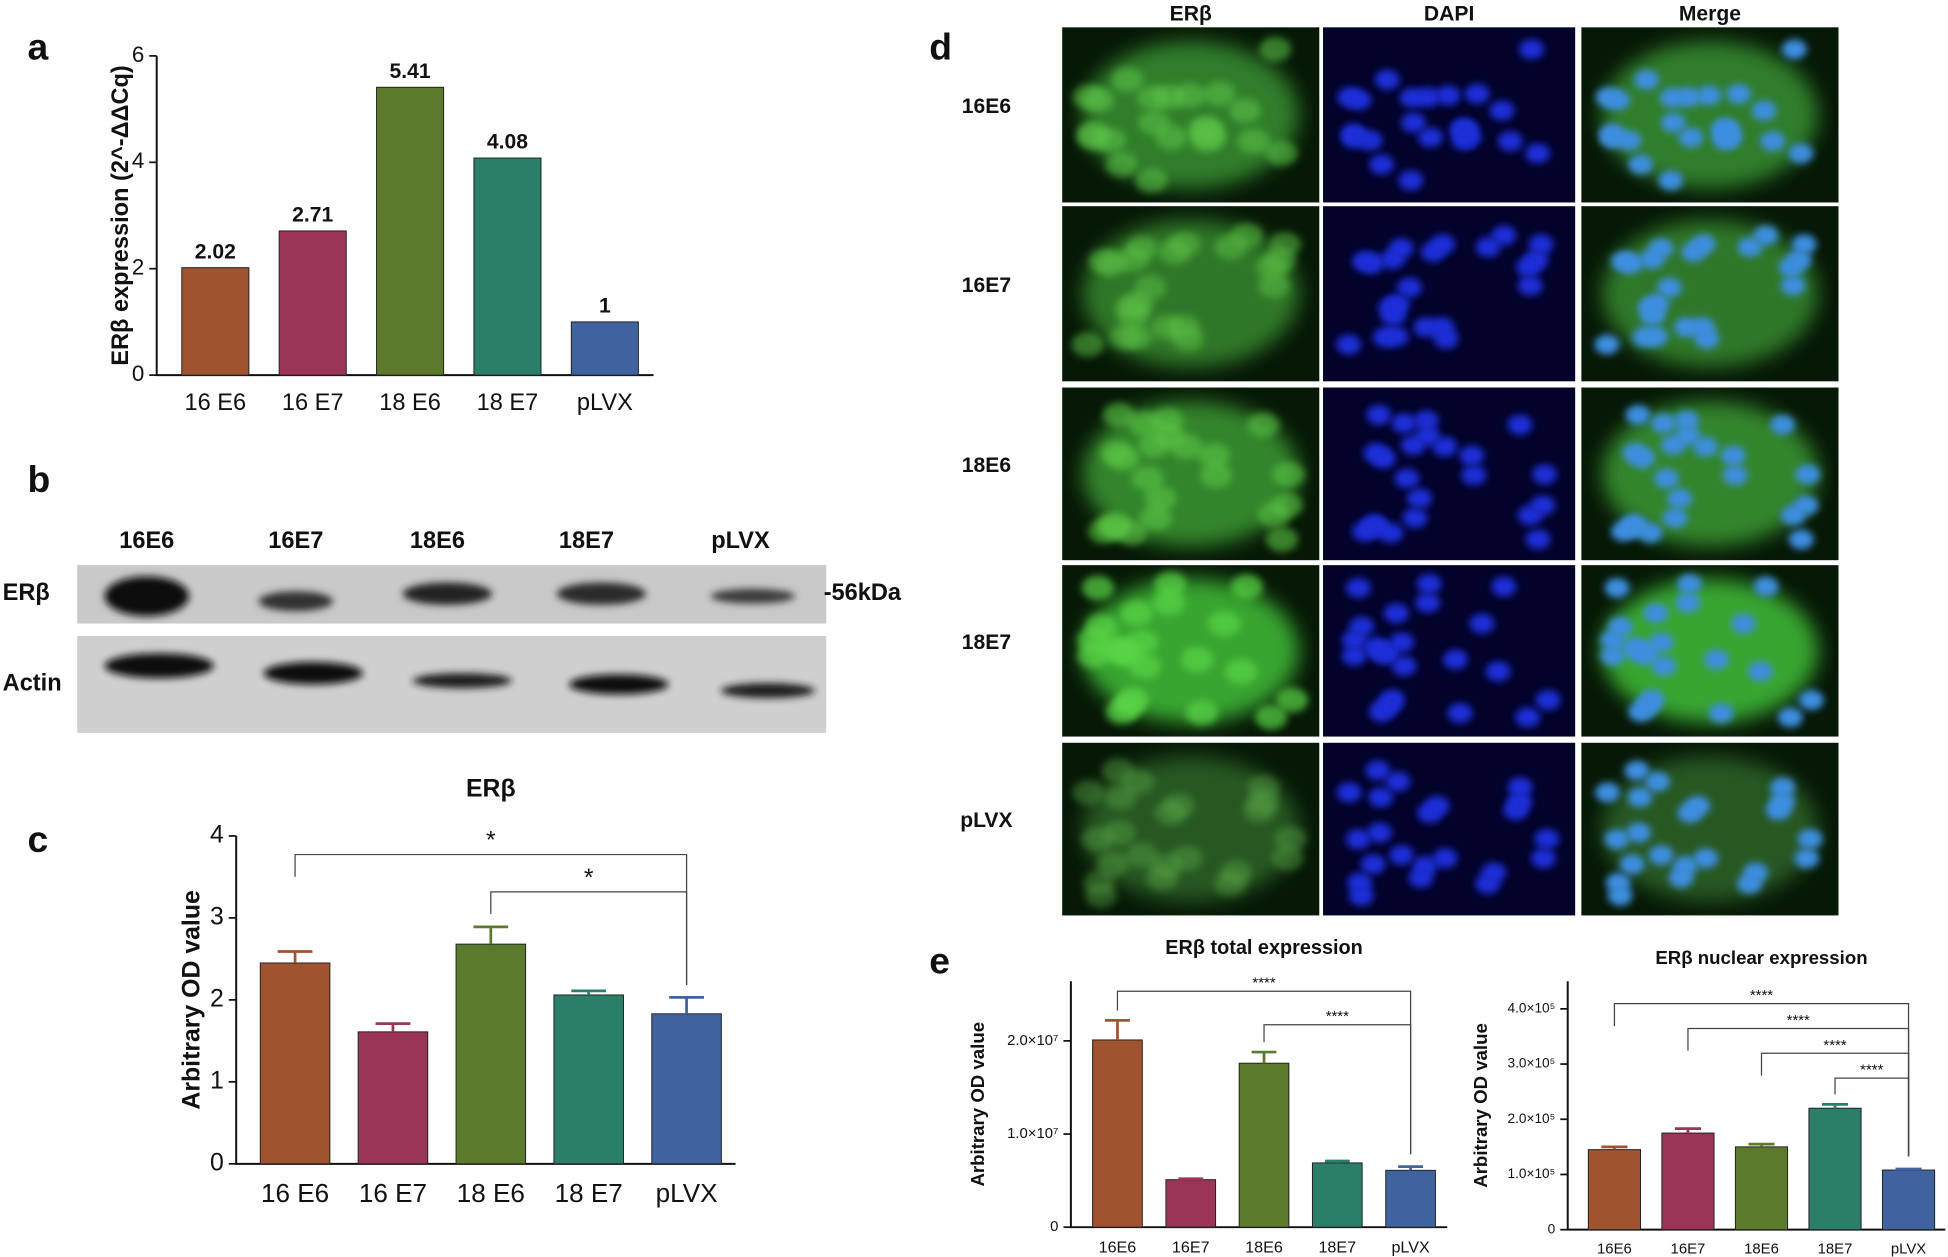  I want to click on column-header: DAPI, so click(1449, 13).